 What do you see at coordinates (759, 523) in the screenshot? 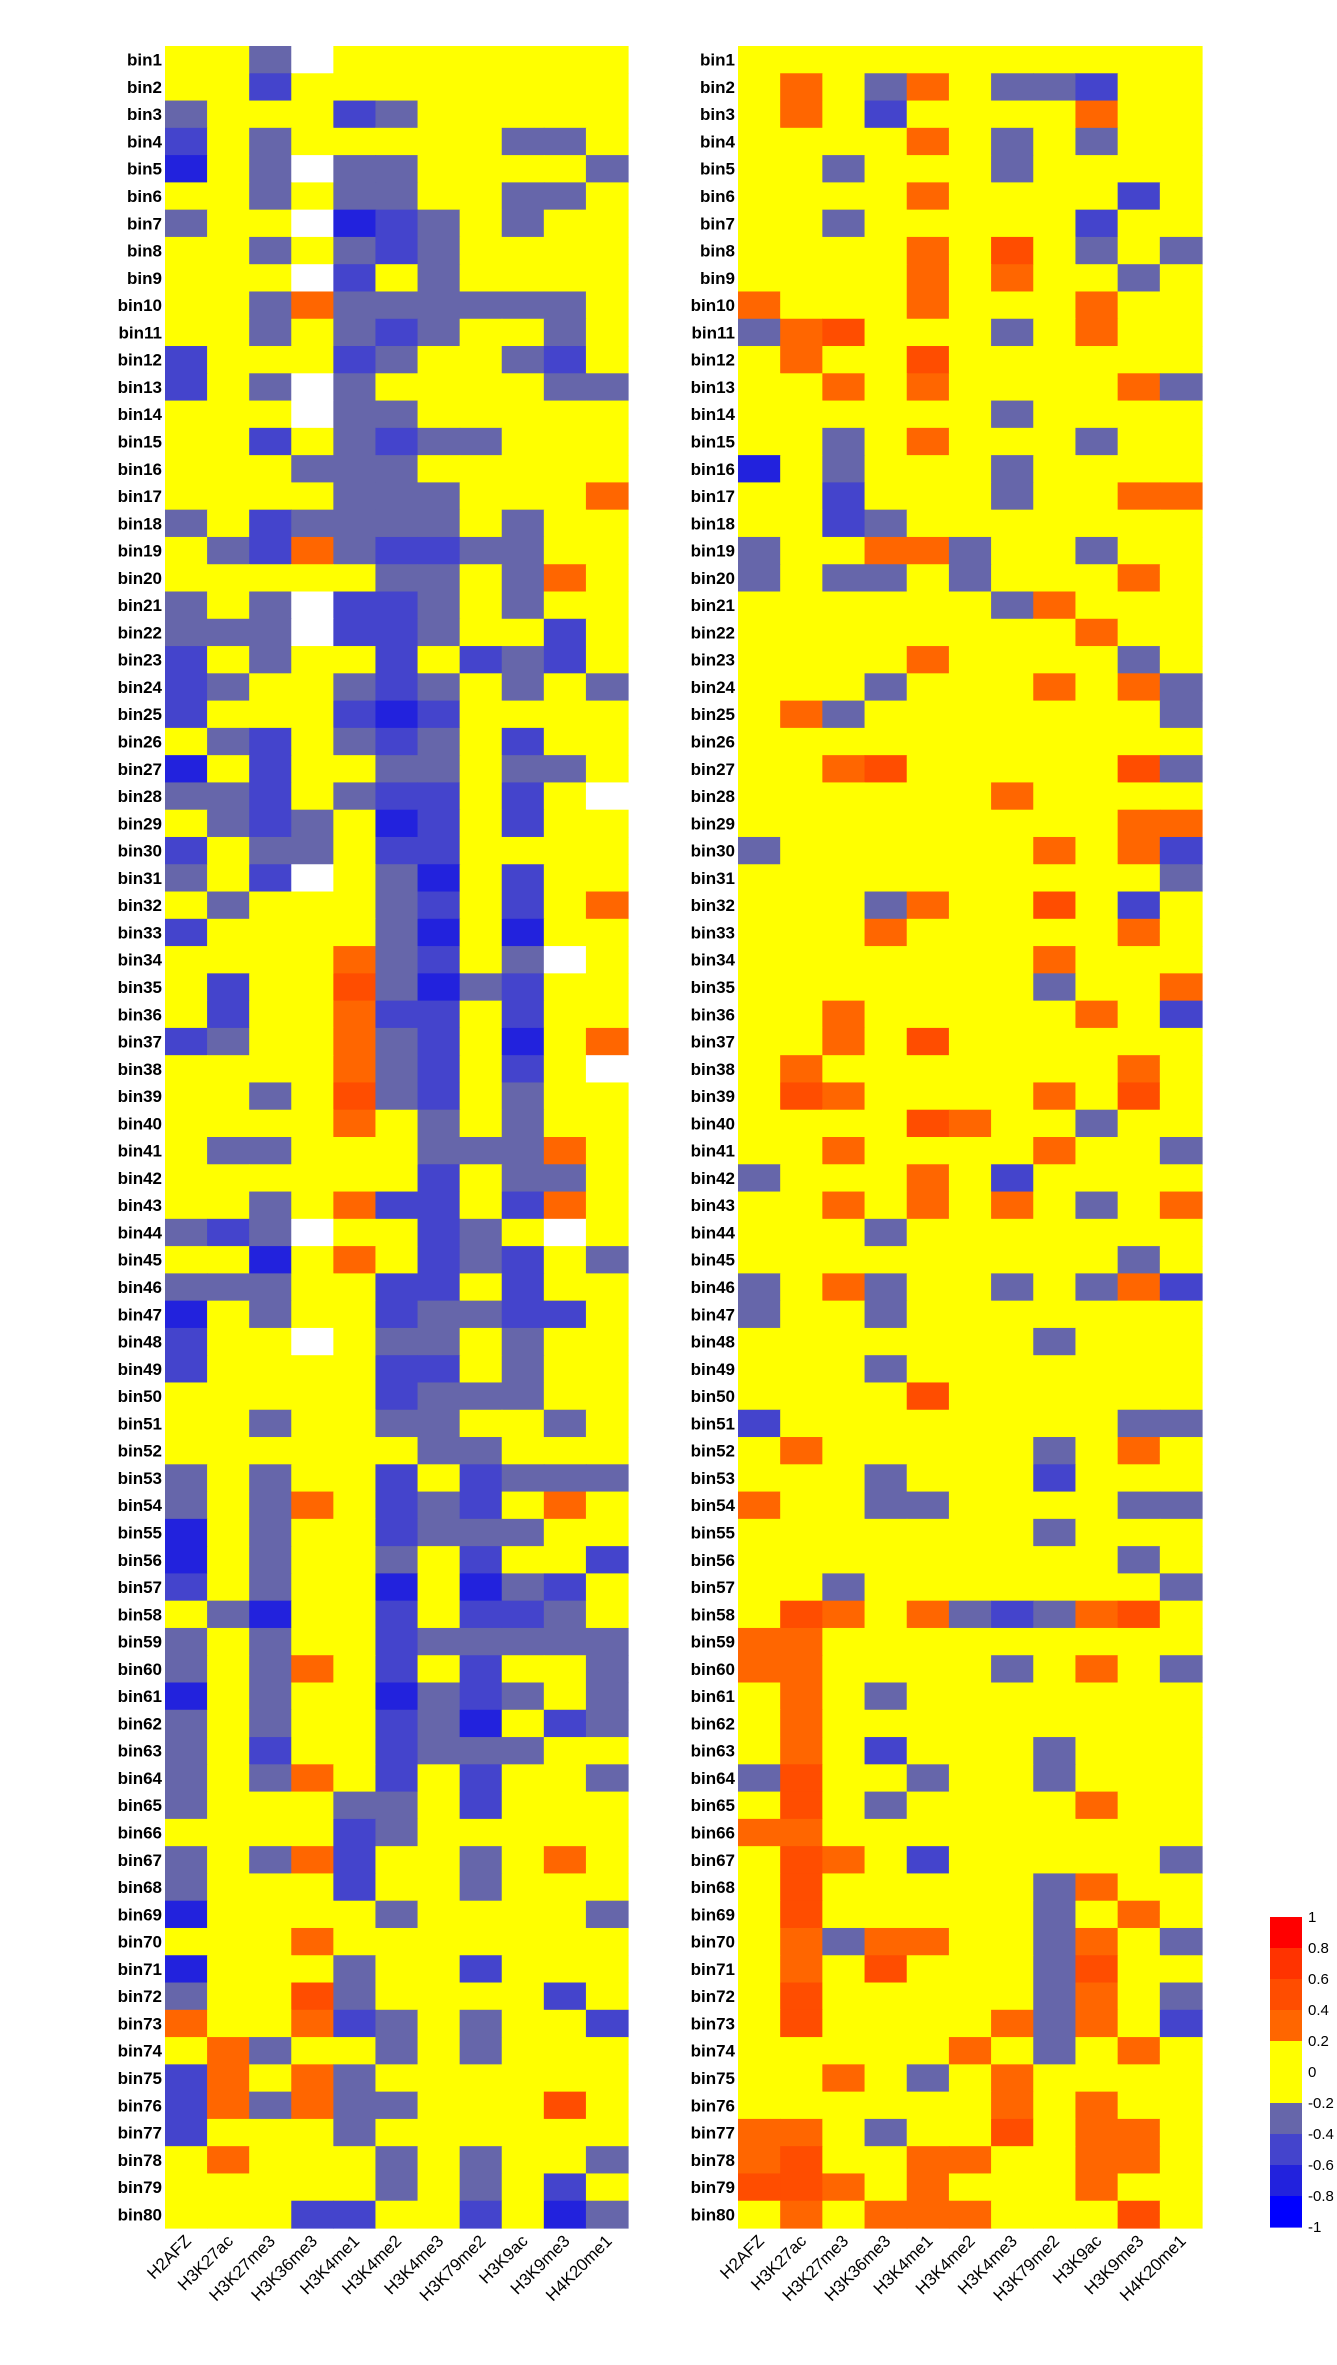
I see `right-cell-bin18-H2AFZ` at bounding box center [759, 523].